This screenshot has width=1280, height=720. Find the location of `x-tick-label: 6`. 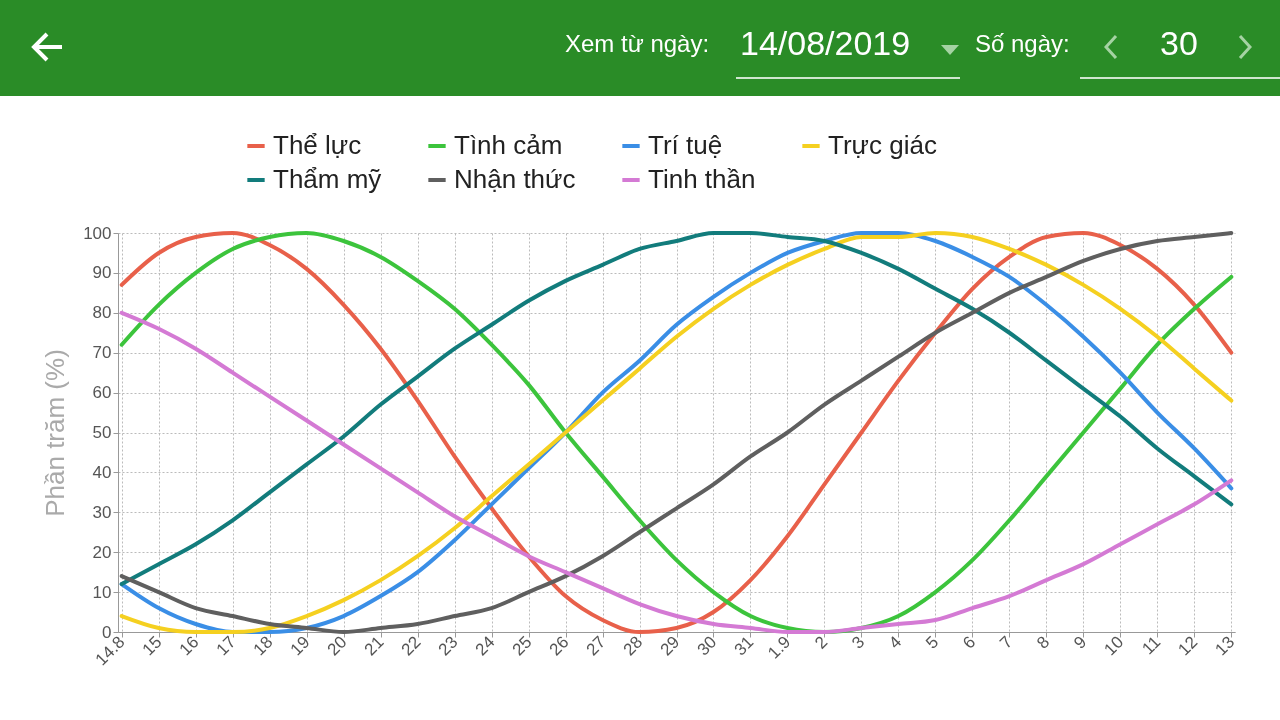

x-tick-label: 6 is located at coordinates (969, 642).